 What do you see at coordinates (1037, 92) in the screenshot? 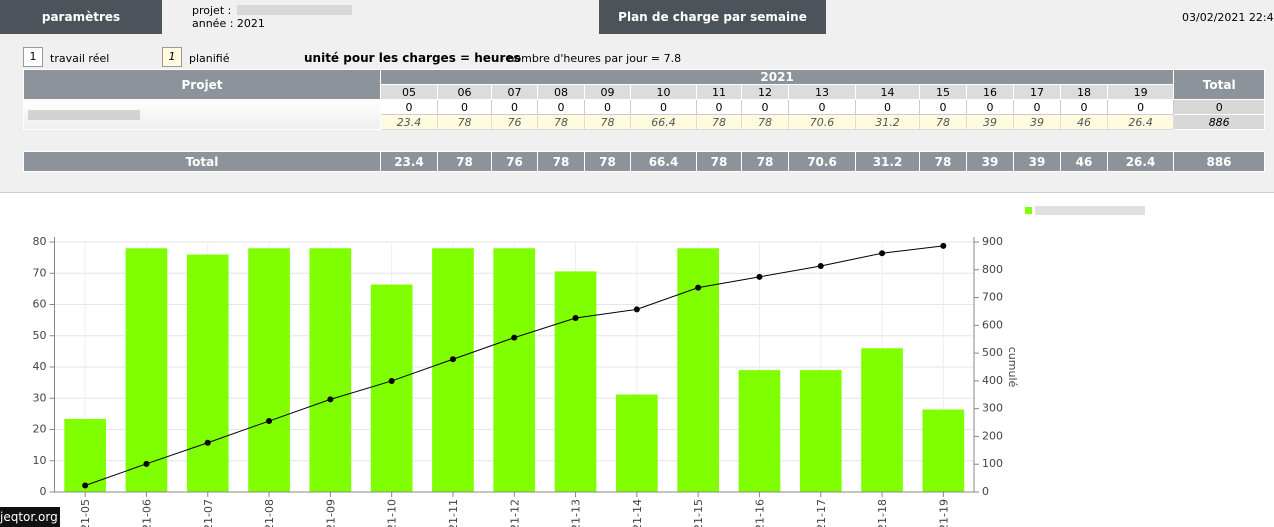
I see `week-header: 17` at bounding box center [1037, 92].